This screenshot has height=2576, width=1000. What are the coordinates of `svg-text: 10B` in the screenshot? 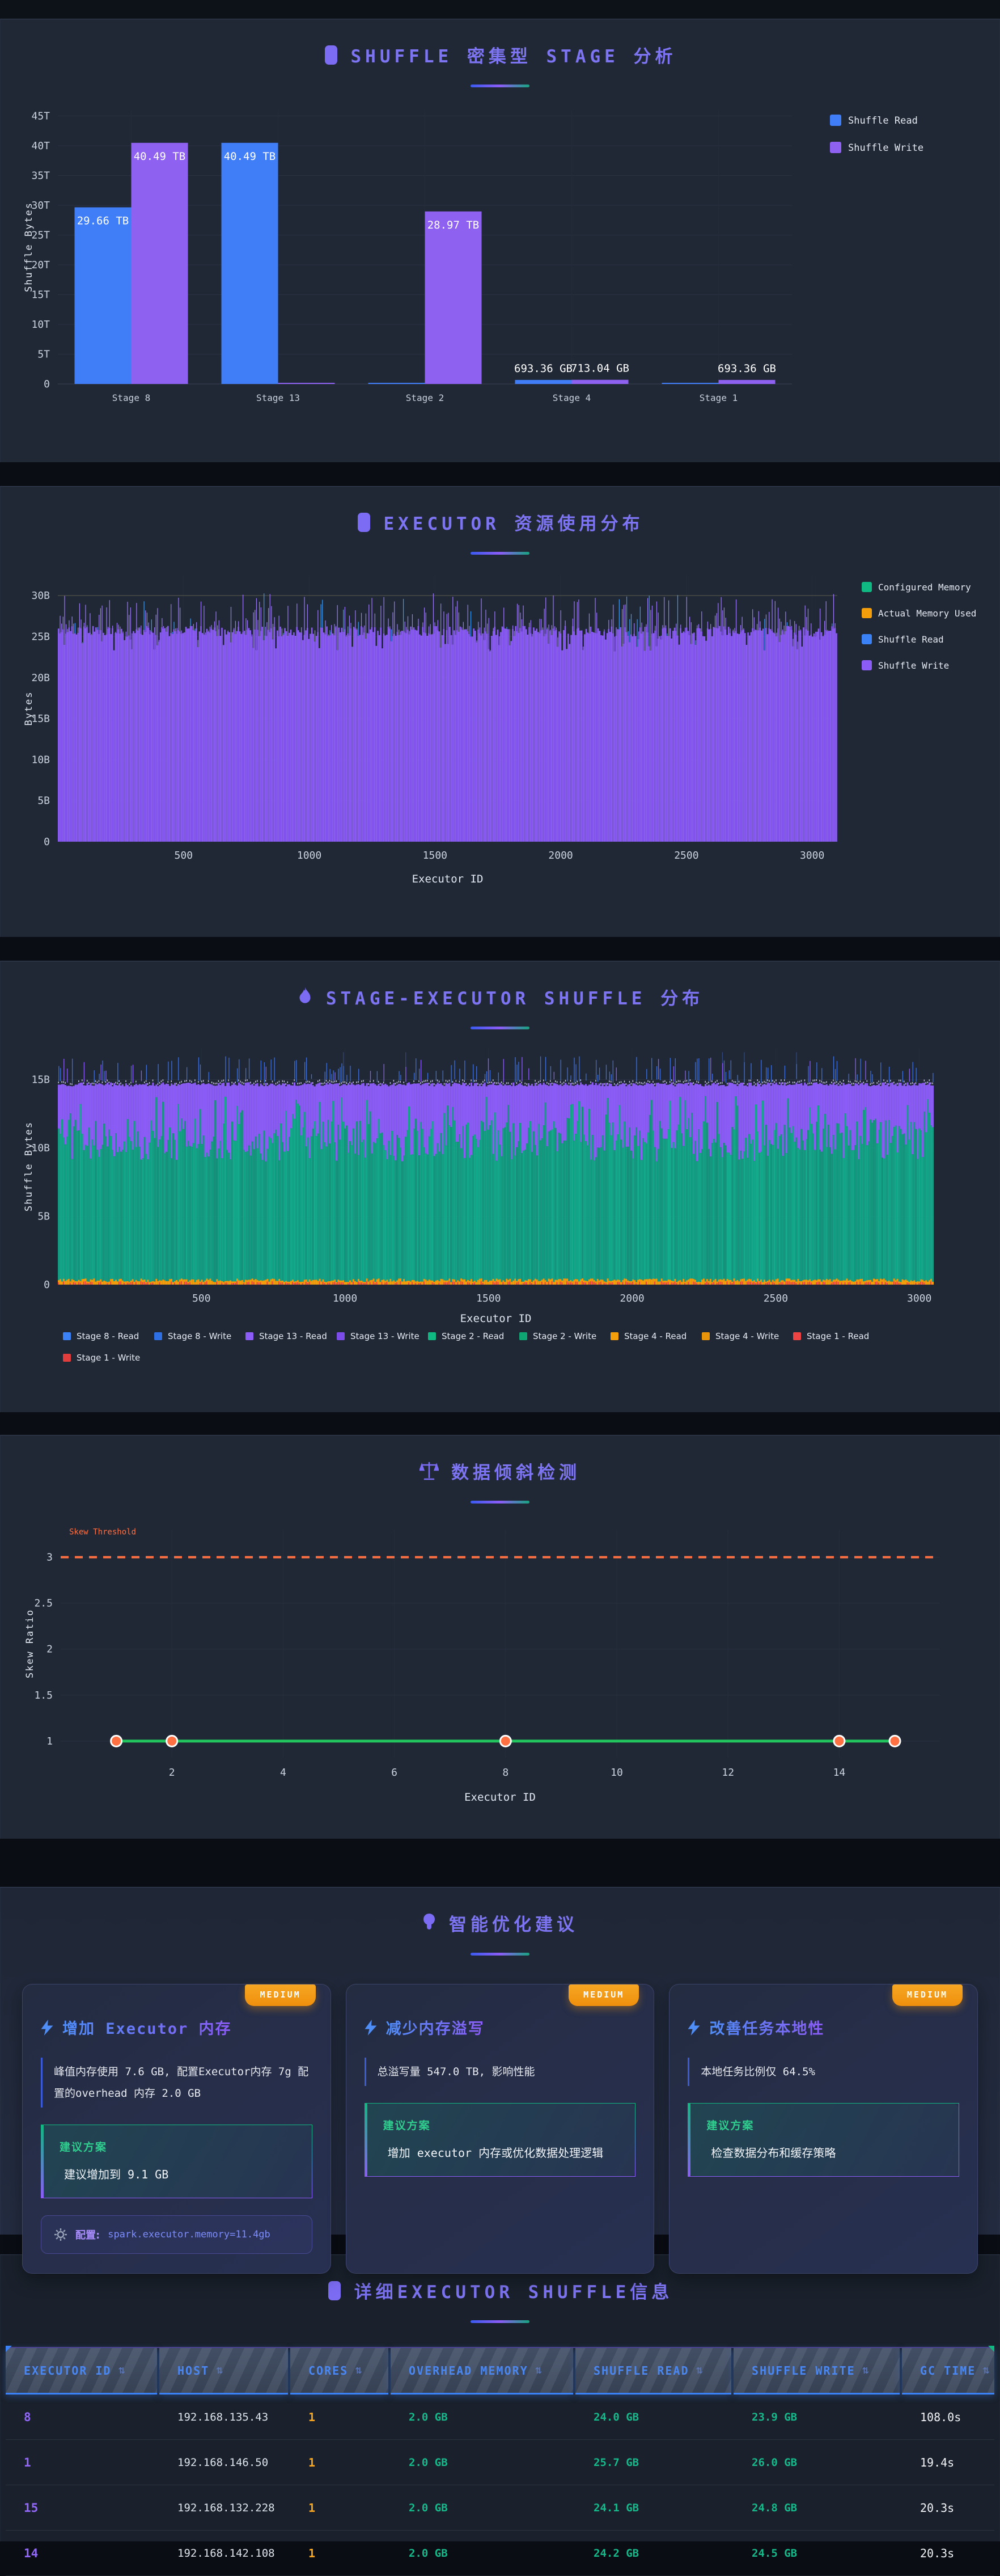 It's located at (41, 1148).